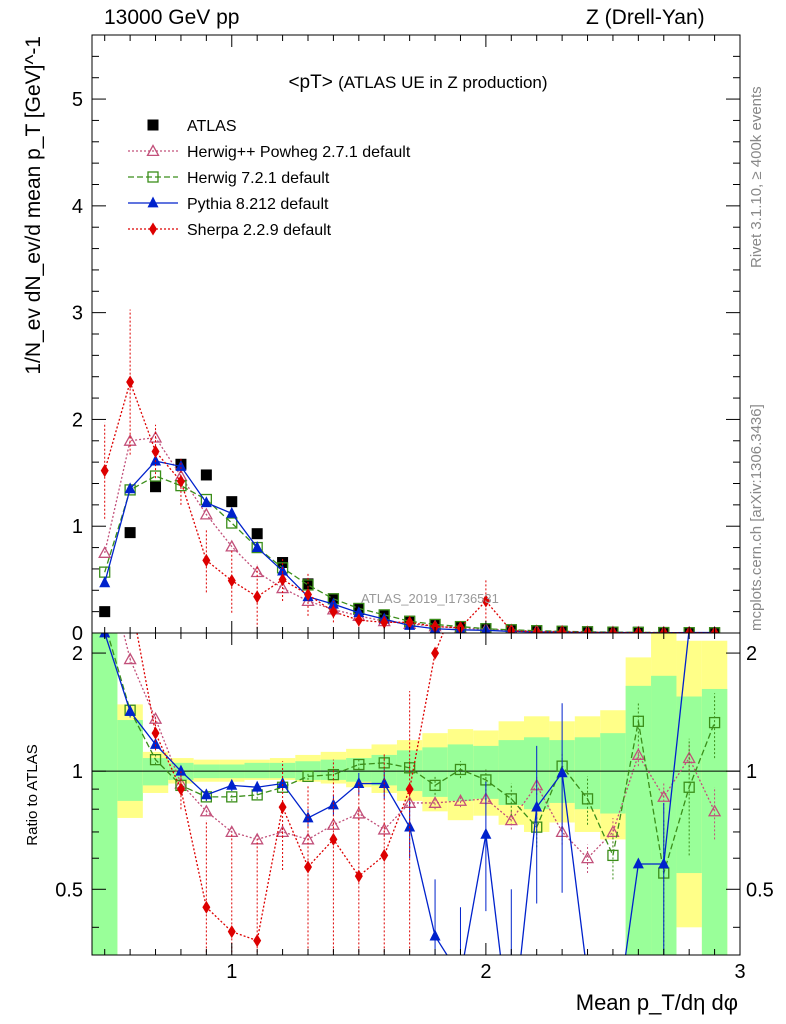 The height and width of the screenshot is (1024, 786). Describe the element at coordinates (751, 772) in the screenshot. I see `ratio-y-tick-label-right: 1` at that location.